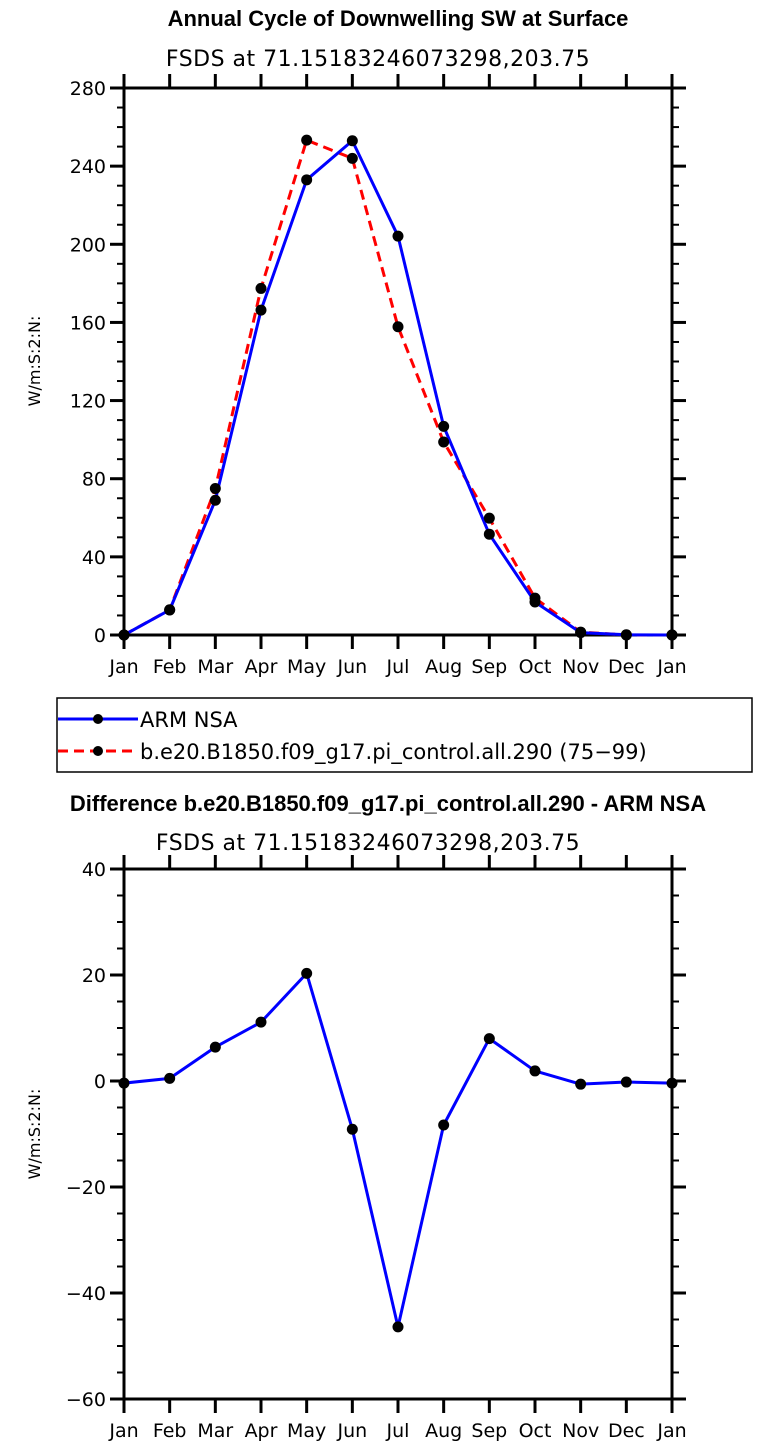 The height and width of the screenshot is (1449, 778). What do you see at coordinates (88, 402) in the screenshot?
I see `y-tick-label: 120` at bounding box center [88, 402].